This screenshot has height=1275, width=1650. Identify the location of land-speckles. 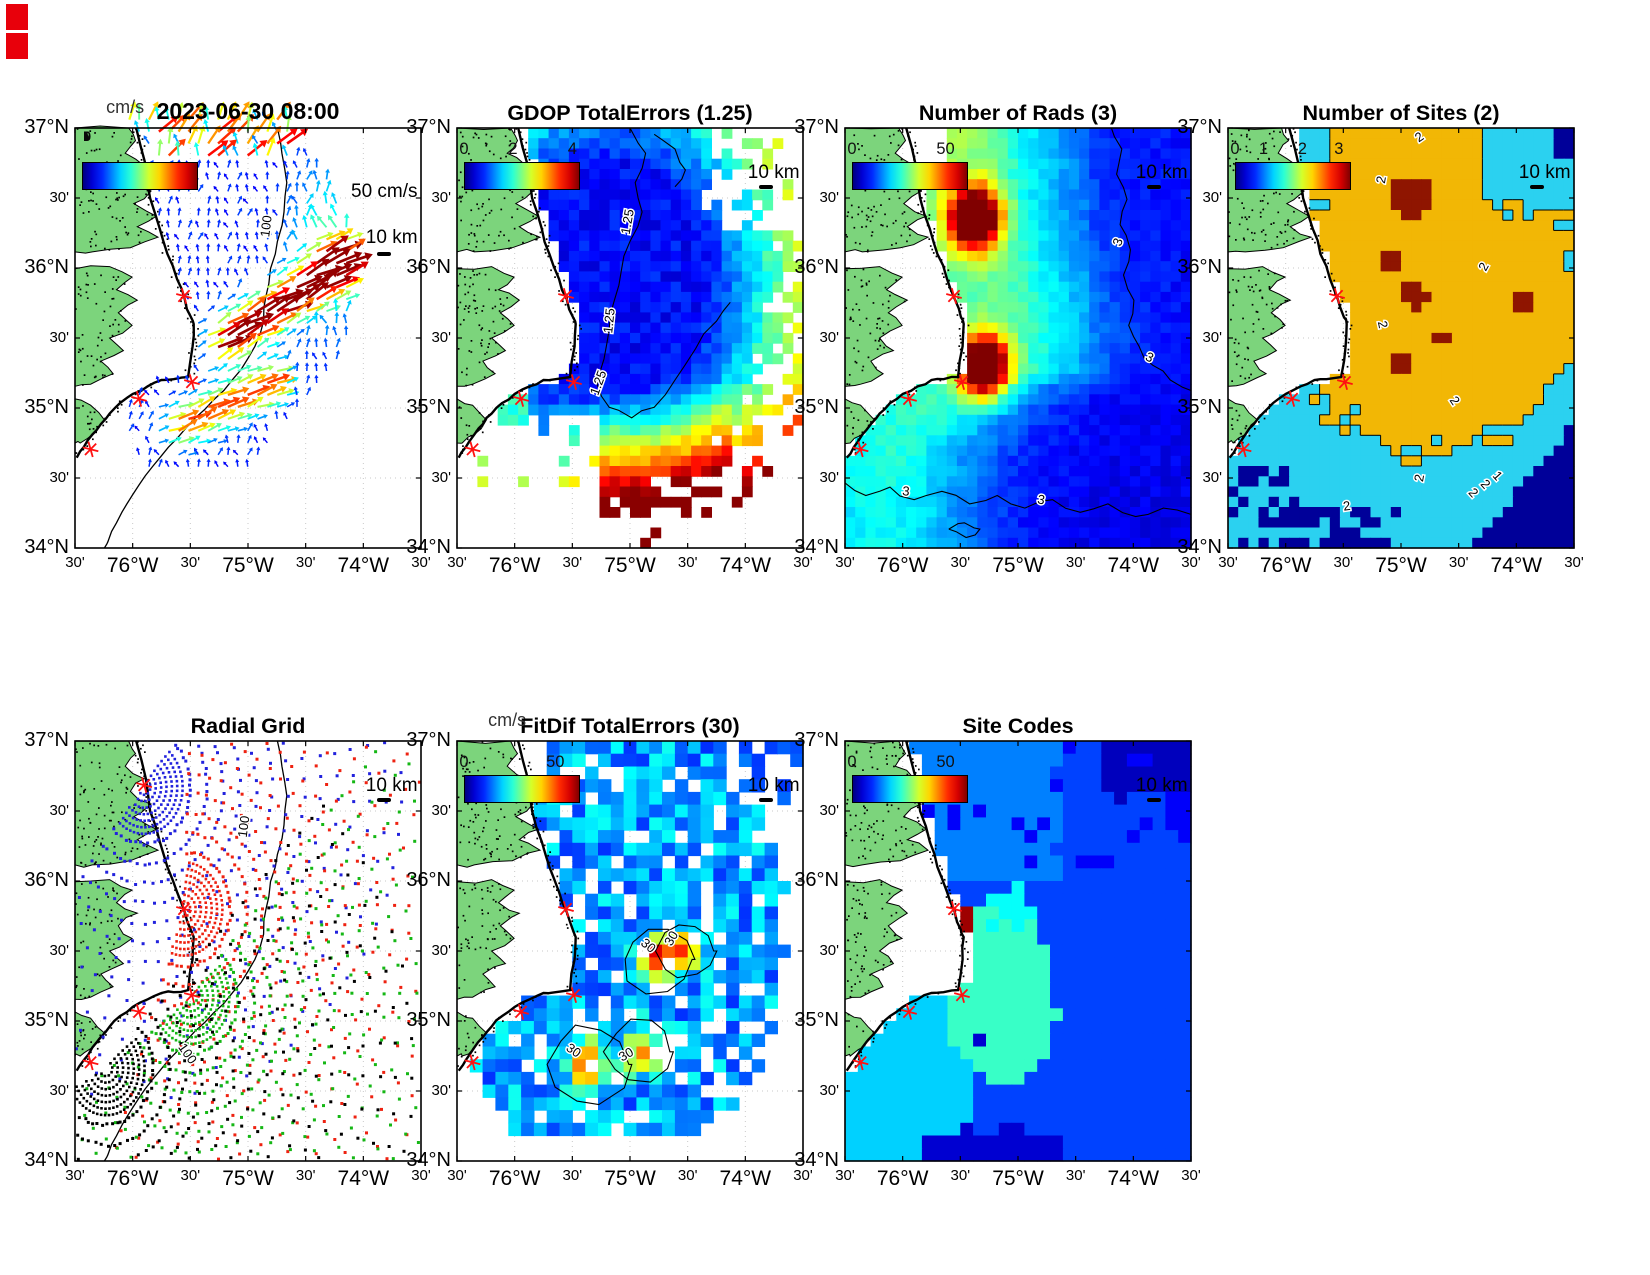
(518, 904).